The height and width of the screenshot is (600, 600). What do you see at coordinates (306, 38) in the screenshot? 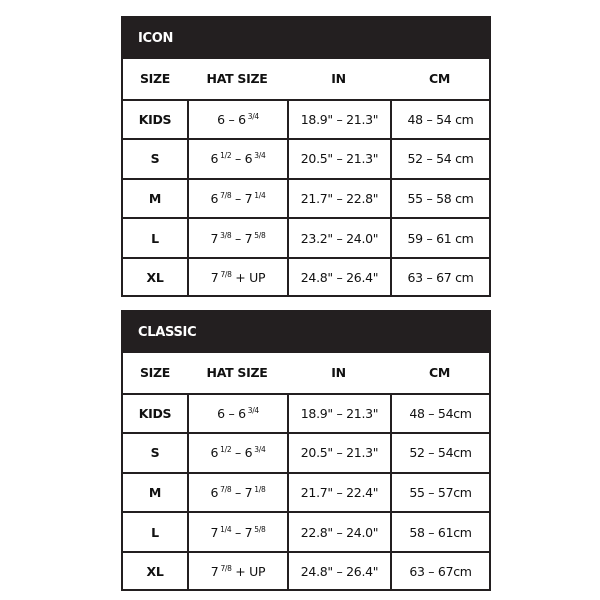
I see `table-title: ICON` at bounding box center [306, 38].